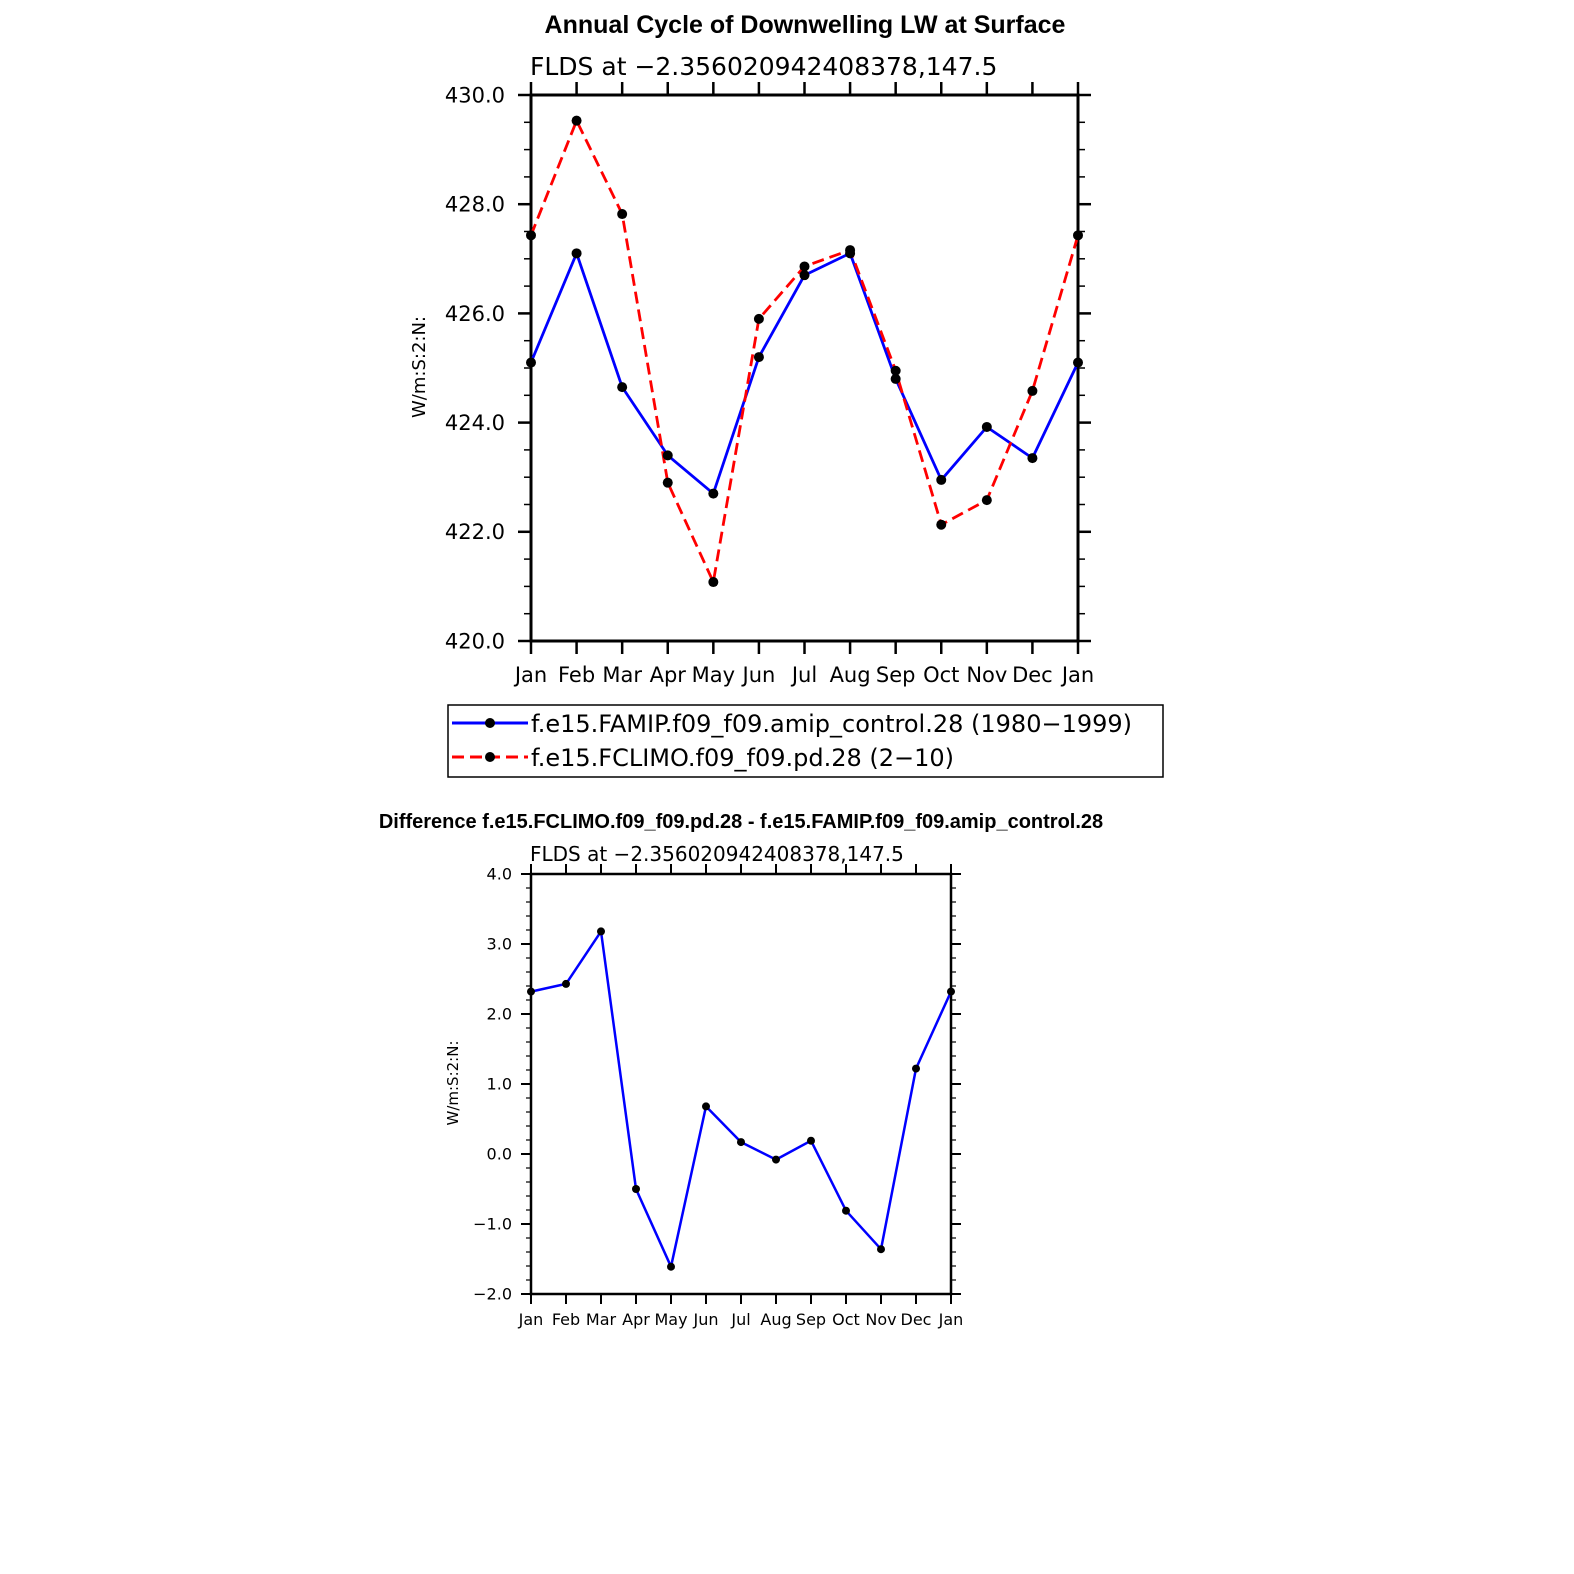 The width and height of the screenshot is (1574, 1574). What do you see at coordinates (492, 1294) in the screenshot?
I see `y-tick-label: −2.0` at bounding box center [492, 1294].